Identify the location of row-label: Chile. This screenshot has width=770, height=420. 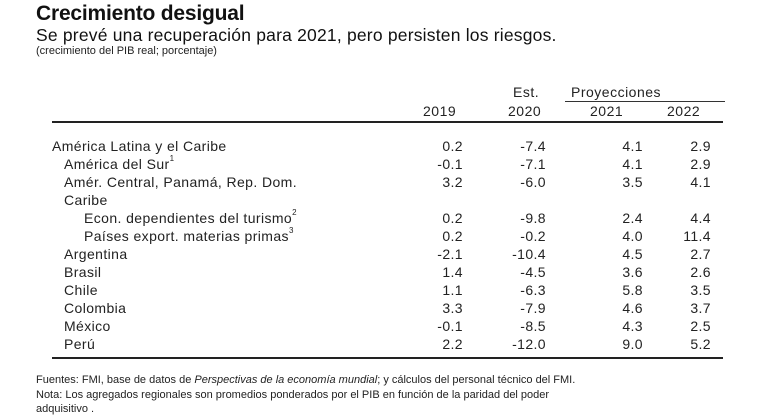
(81, 290).